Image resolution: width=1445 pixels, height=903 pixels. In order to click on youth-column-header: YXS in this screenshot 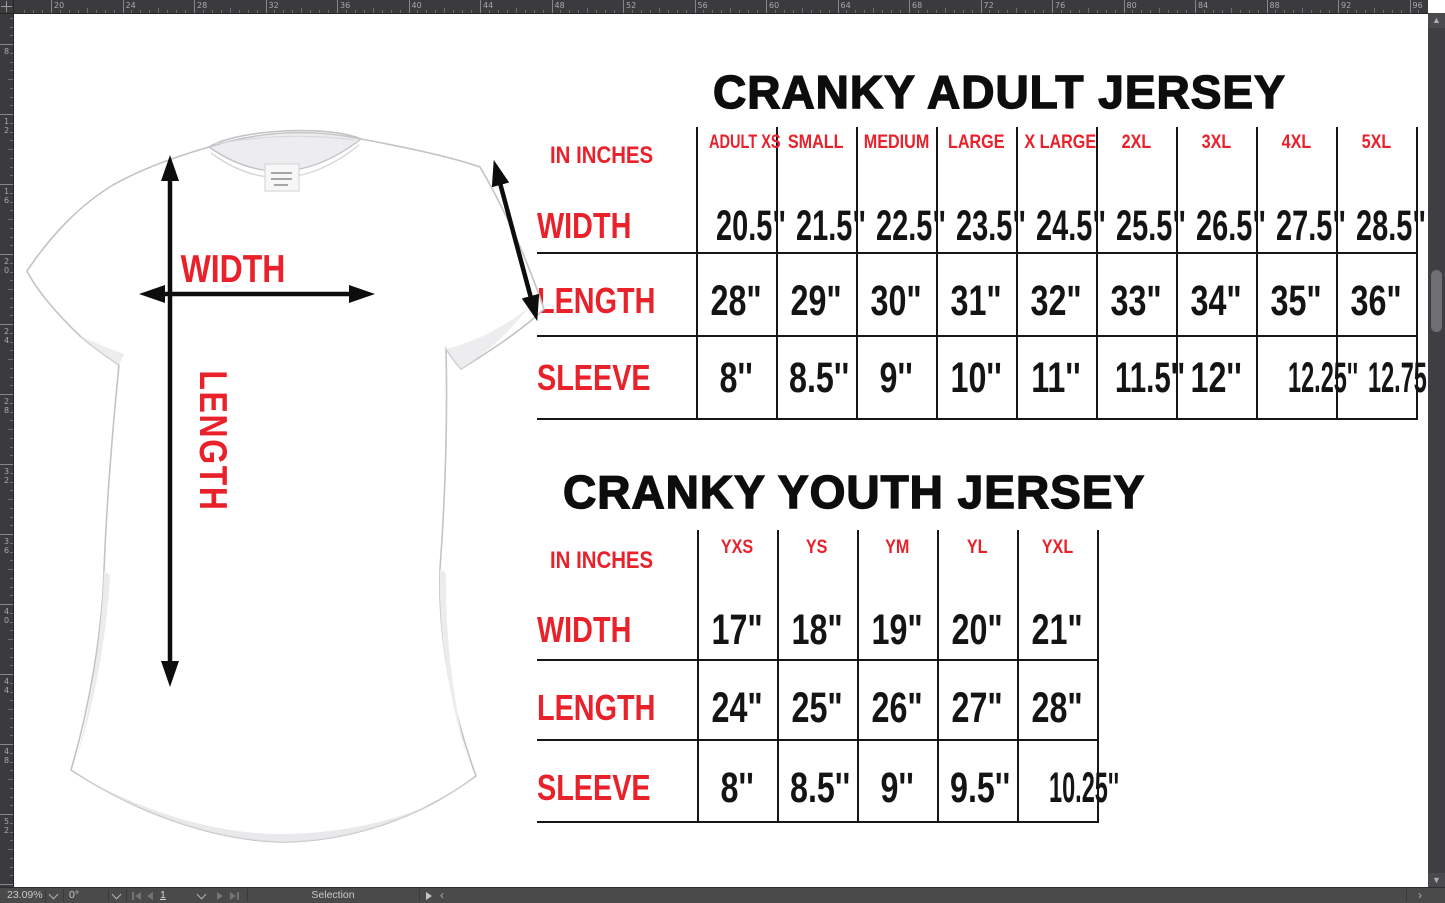, I will do `click(737, 547)`.